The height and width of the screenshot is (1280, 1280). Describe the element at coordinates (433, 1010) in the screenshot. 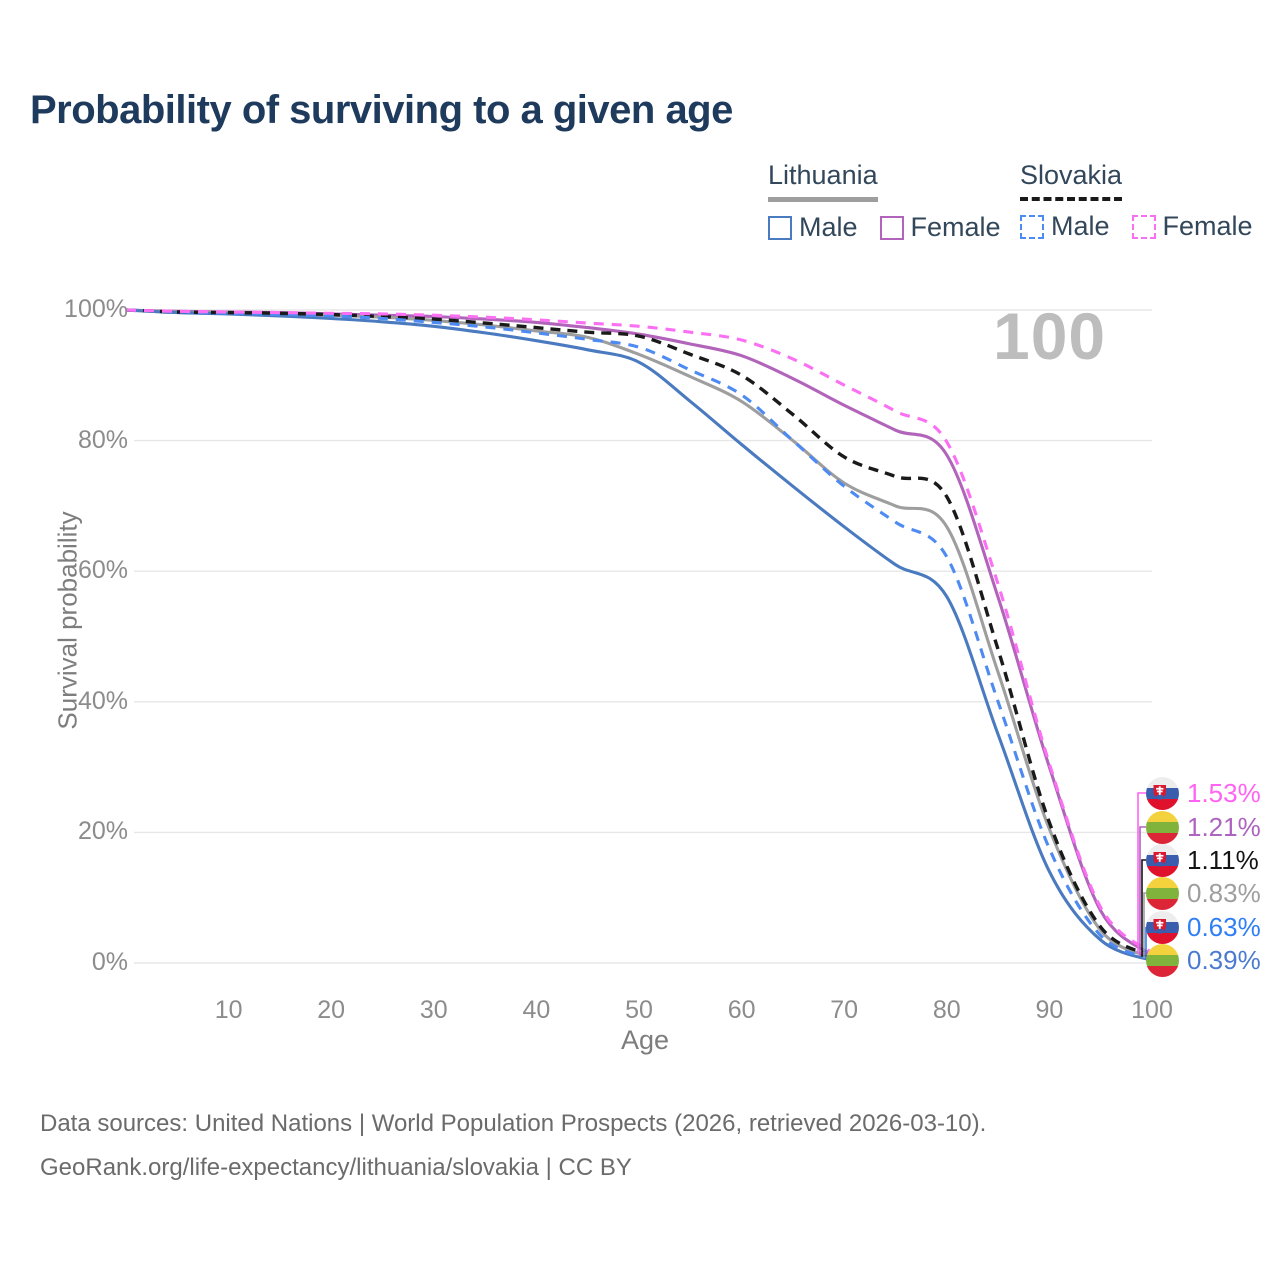

I see `x-tick-label: 30` at that location.